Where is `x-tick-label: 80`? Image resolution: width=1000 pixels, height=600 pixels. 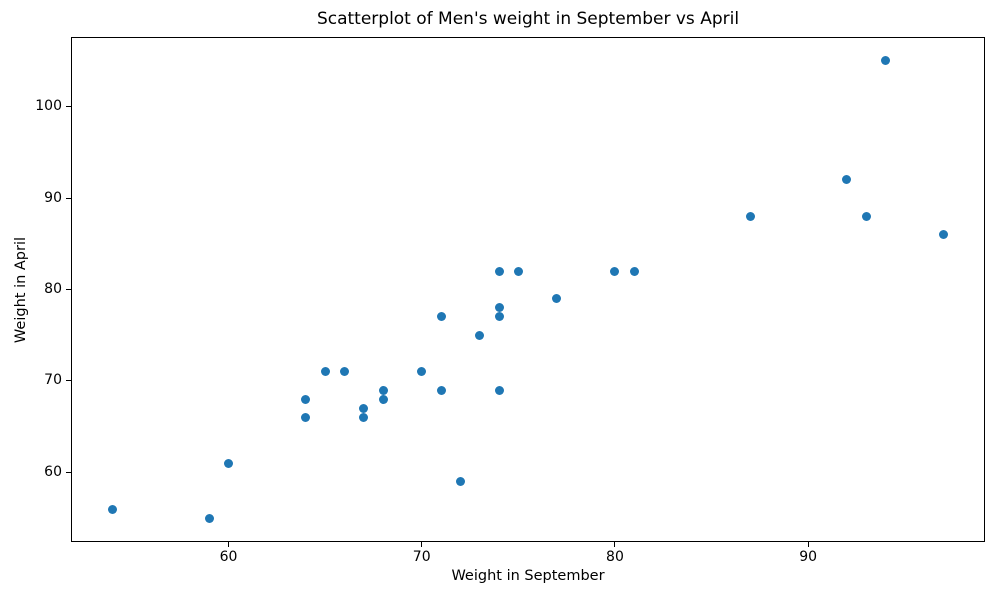 x-tick-label: 80 is located at coordinates (615, 557).